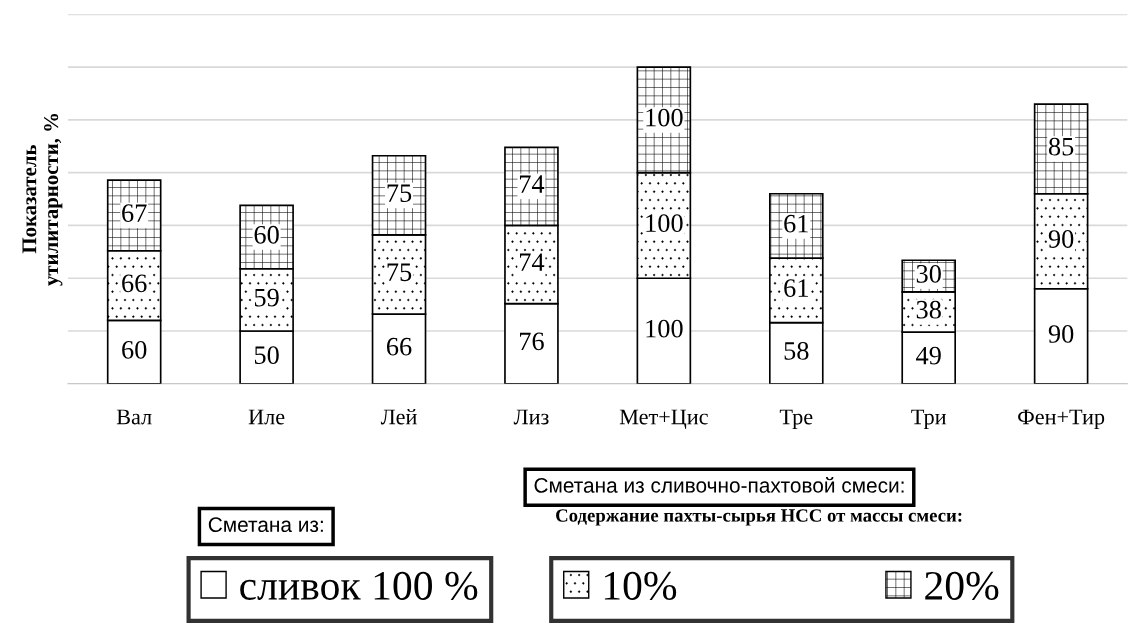 This screenshot has height=623, width=1133. Describe the element at coordinates (928, 309) in the screenshot. I see `data-label: 38` at that location.